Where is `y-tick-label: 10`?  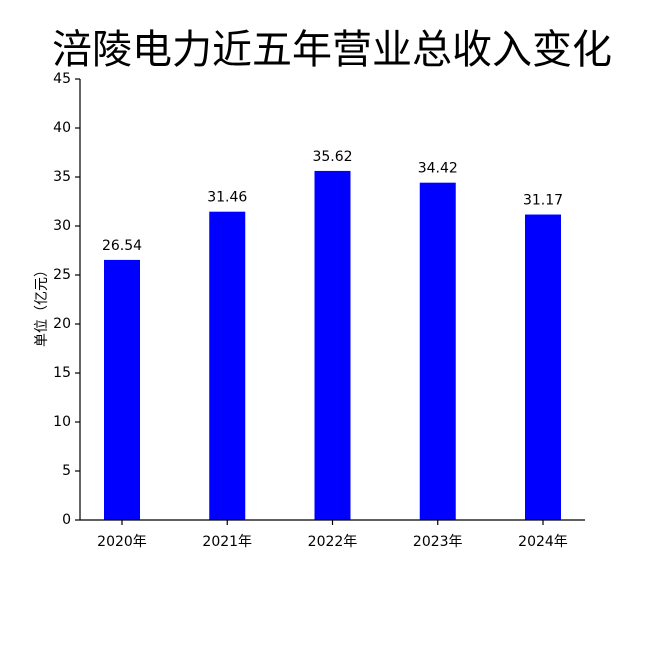
y-tick-label: 10 is located at coordinates (62, 422).